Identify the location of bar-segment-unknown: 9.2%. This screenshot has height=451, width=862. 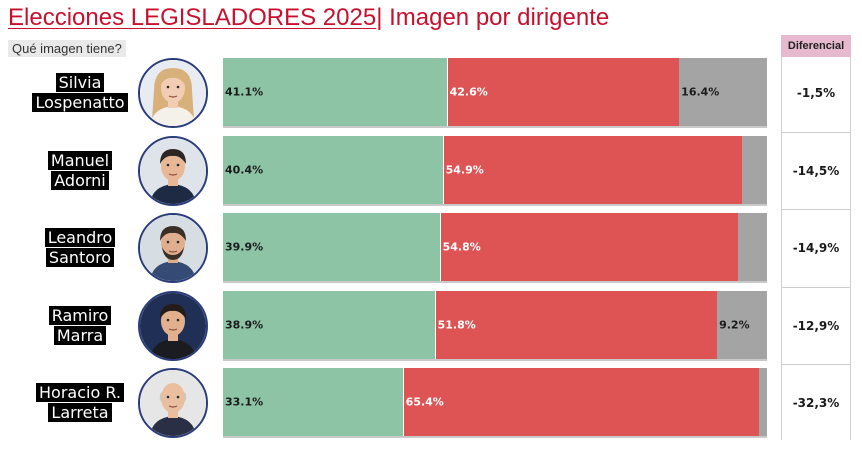
(742, 325).